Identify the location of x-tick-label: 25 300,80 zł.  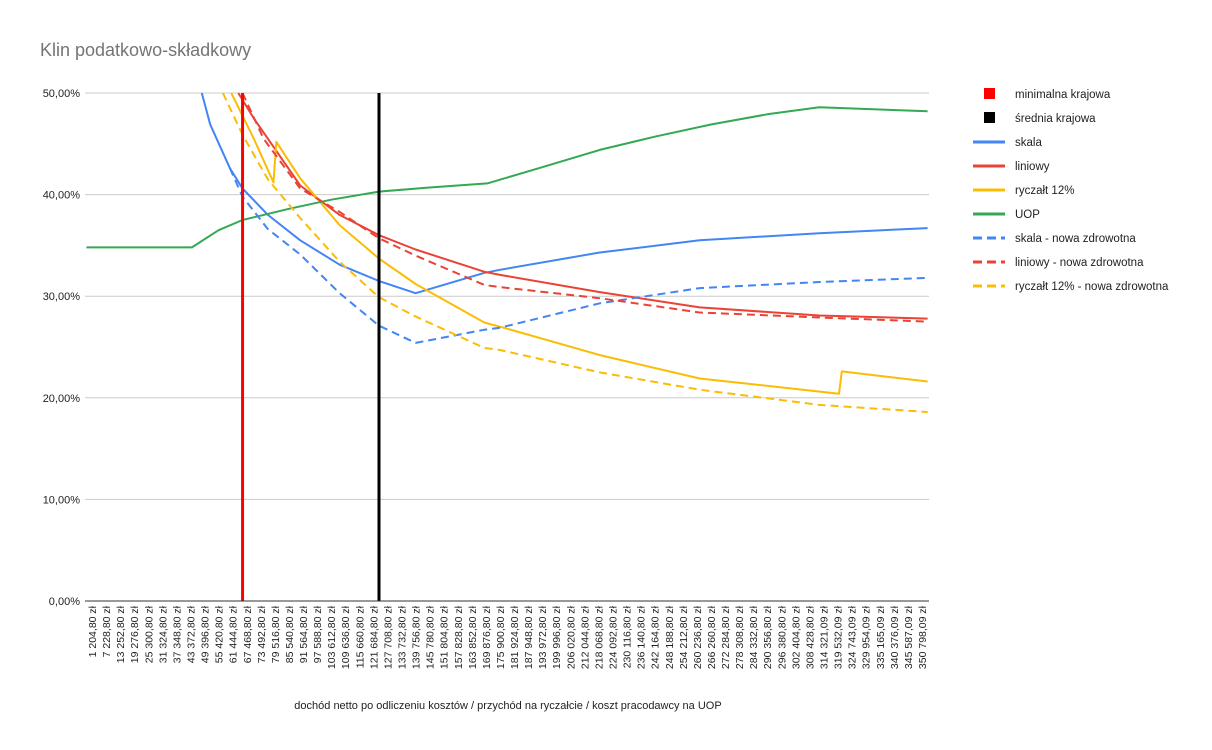
(149, 634).